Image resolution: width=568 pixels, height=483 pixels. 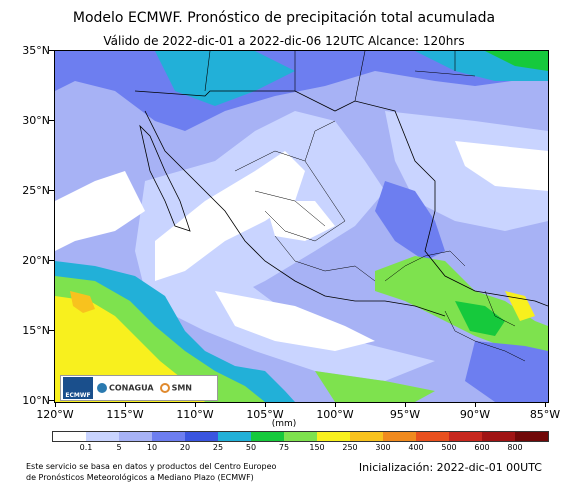 What do you see at coordinates (383, 447) in the screenshot?
I see `colorbar-label: 300` at bounding box center [383, 447].